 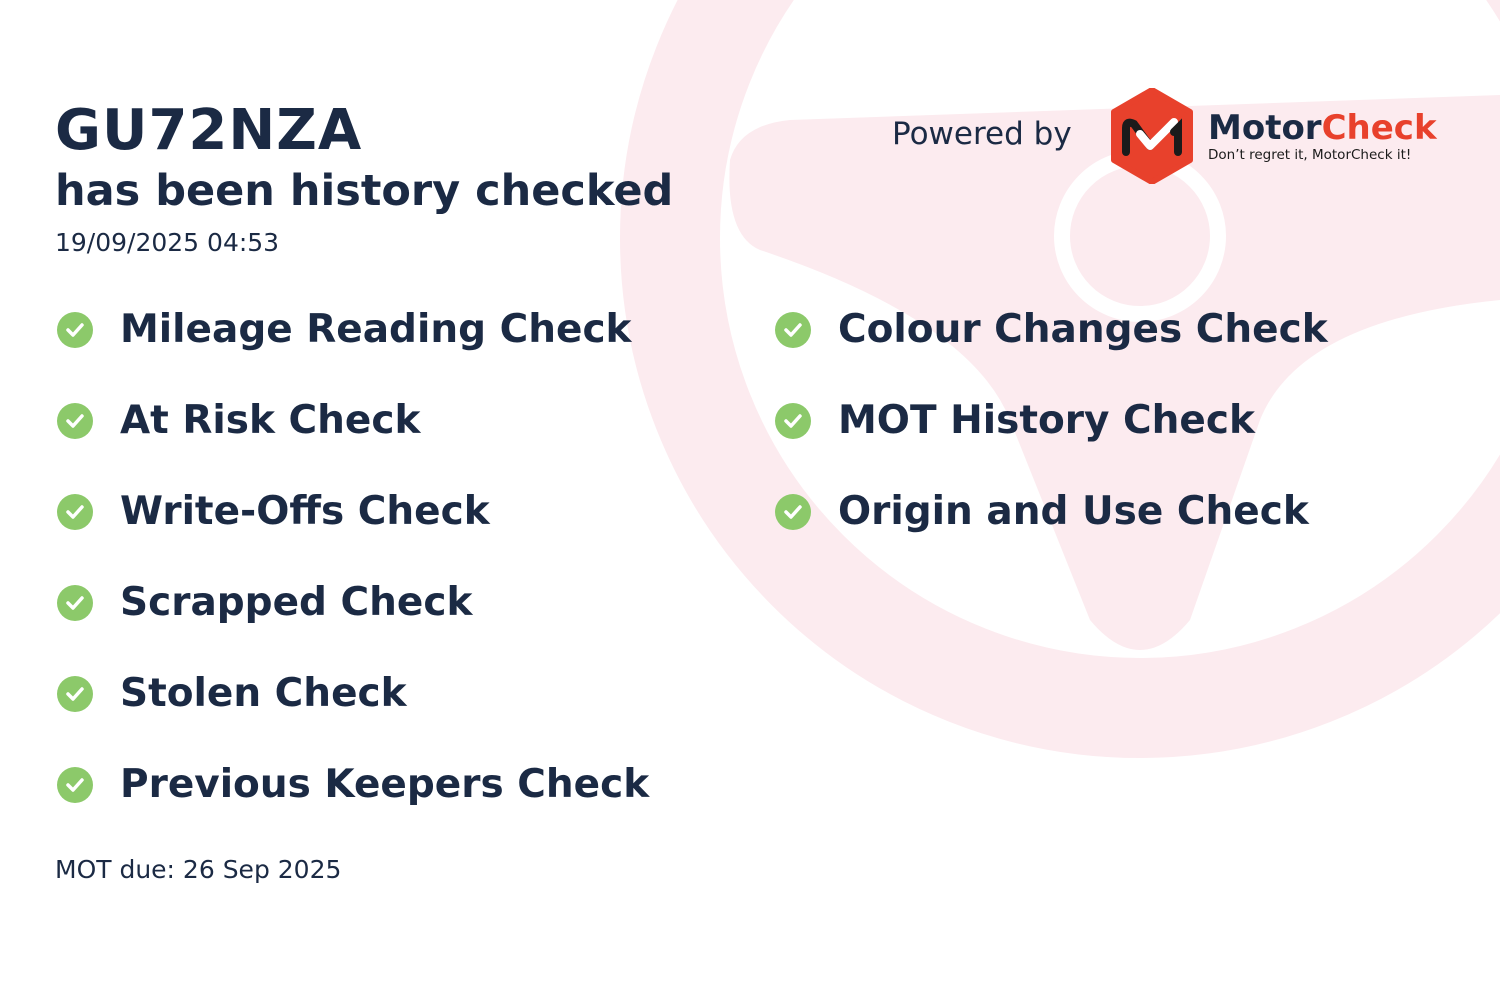 I want to click on check-item: Colour Changes Check, so click(x=1051, y=329).